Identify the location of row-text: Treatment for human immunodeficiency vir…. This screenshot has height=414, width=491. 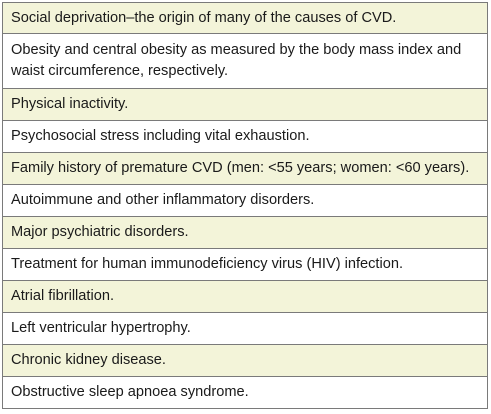
(207, 264).